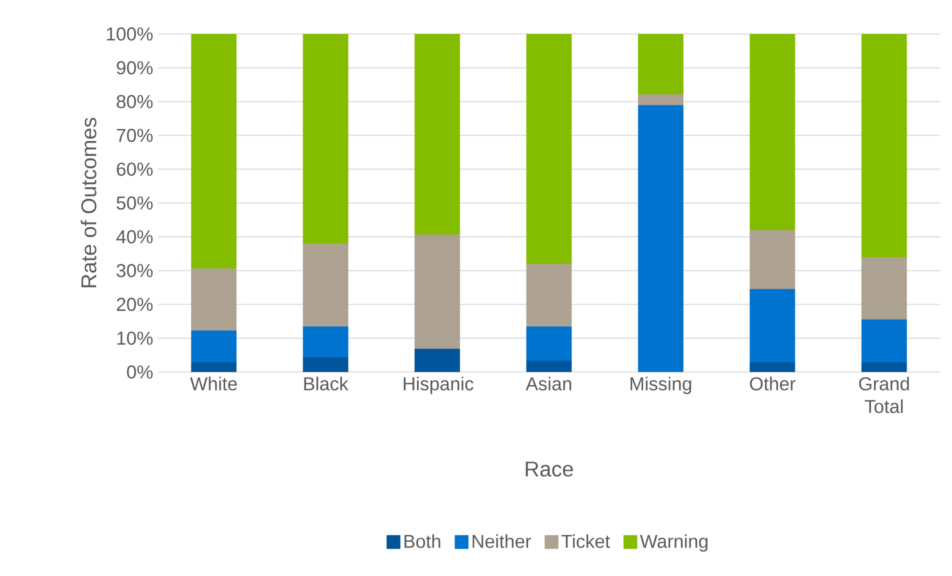  What do you see at coordinates (134, 101) in the screenshot?
I see `y-tick-label: 80%` at bounding box center [134, 101].